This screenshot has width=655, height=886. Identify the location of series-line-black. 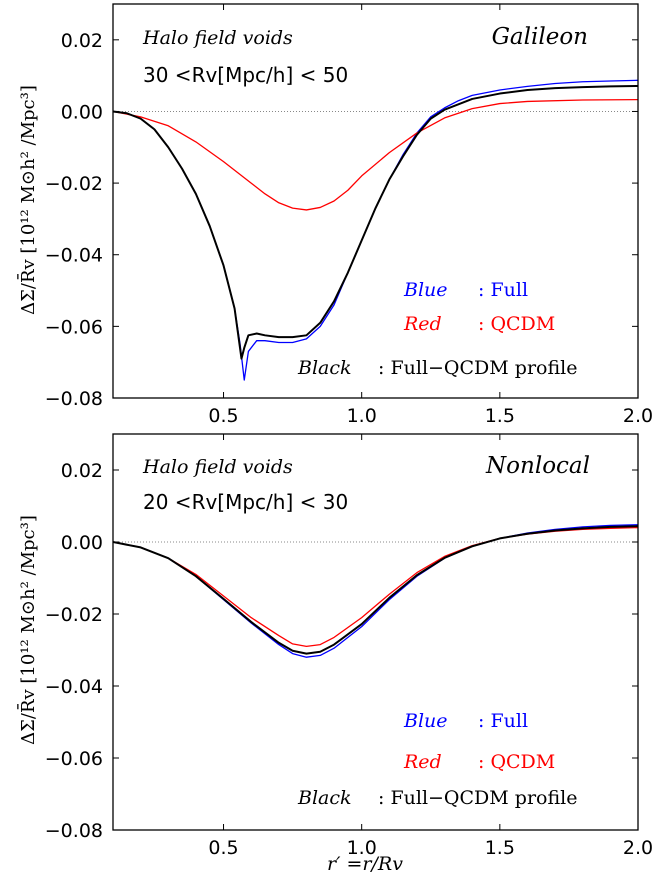
(375, 590).